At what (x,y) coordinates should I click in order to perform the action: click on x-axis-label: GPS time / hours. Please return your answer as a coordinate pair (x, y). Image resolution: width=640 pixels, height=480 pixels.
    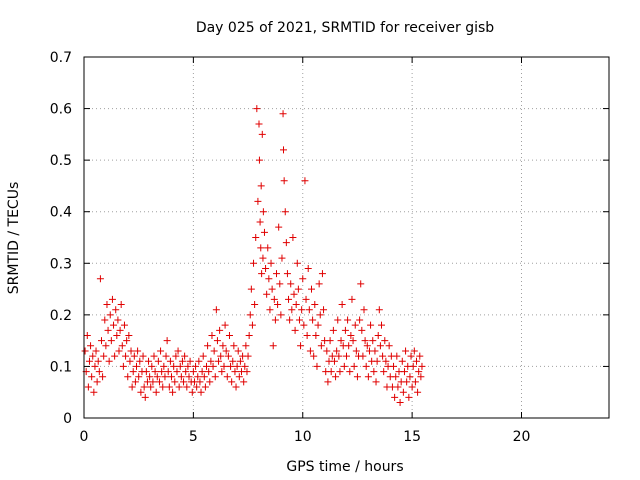
    Looking at the image, I should click on (344, 467).